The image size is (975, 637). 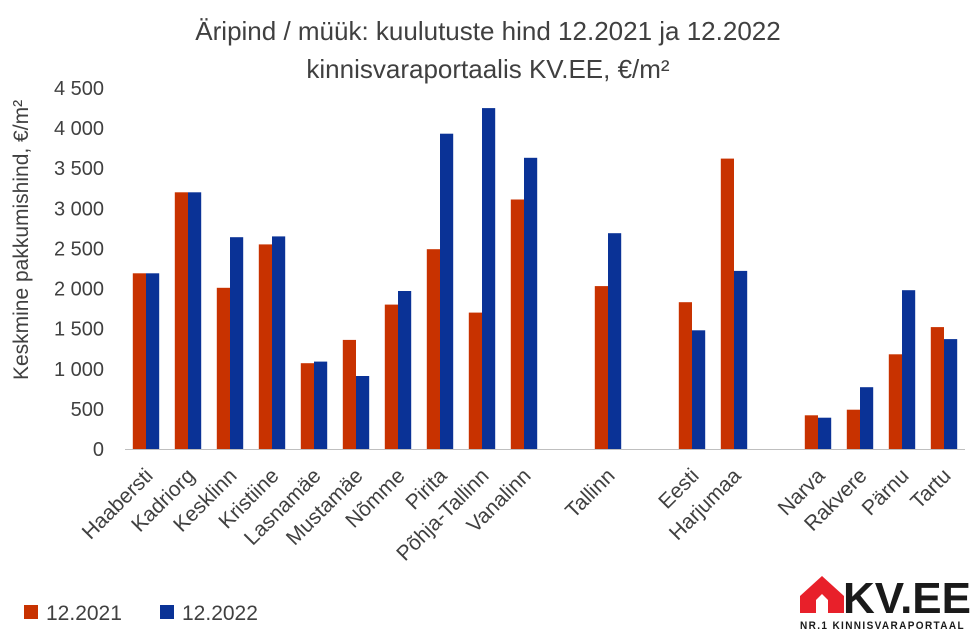 I want to click on house-door-icon, so click(x=822, y=603).